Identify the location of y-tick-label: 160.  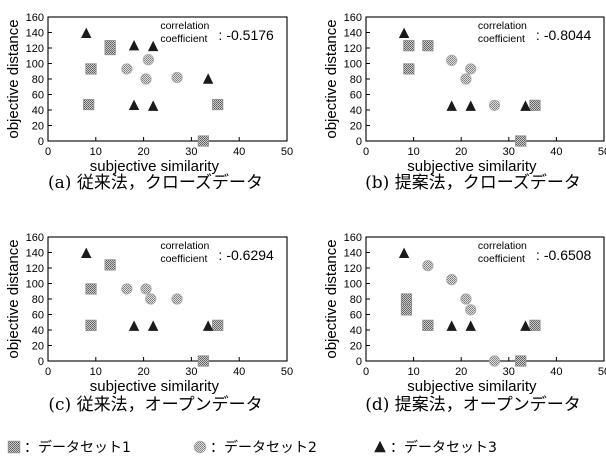
(35, 18).